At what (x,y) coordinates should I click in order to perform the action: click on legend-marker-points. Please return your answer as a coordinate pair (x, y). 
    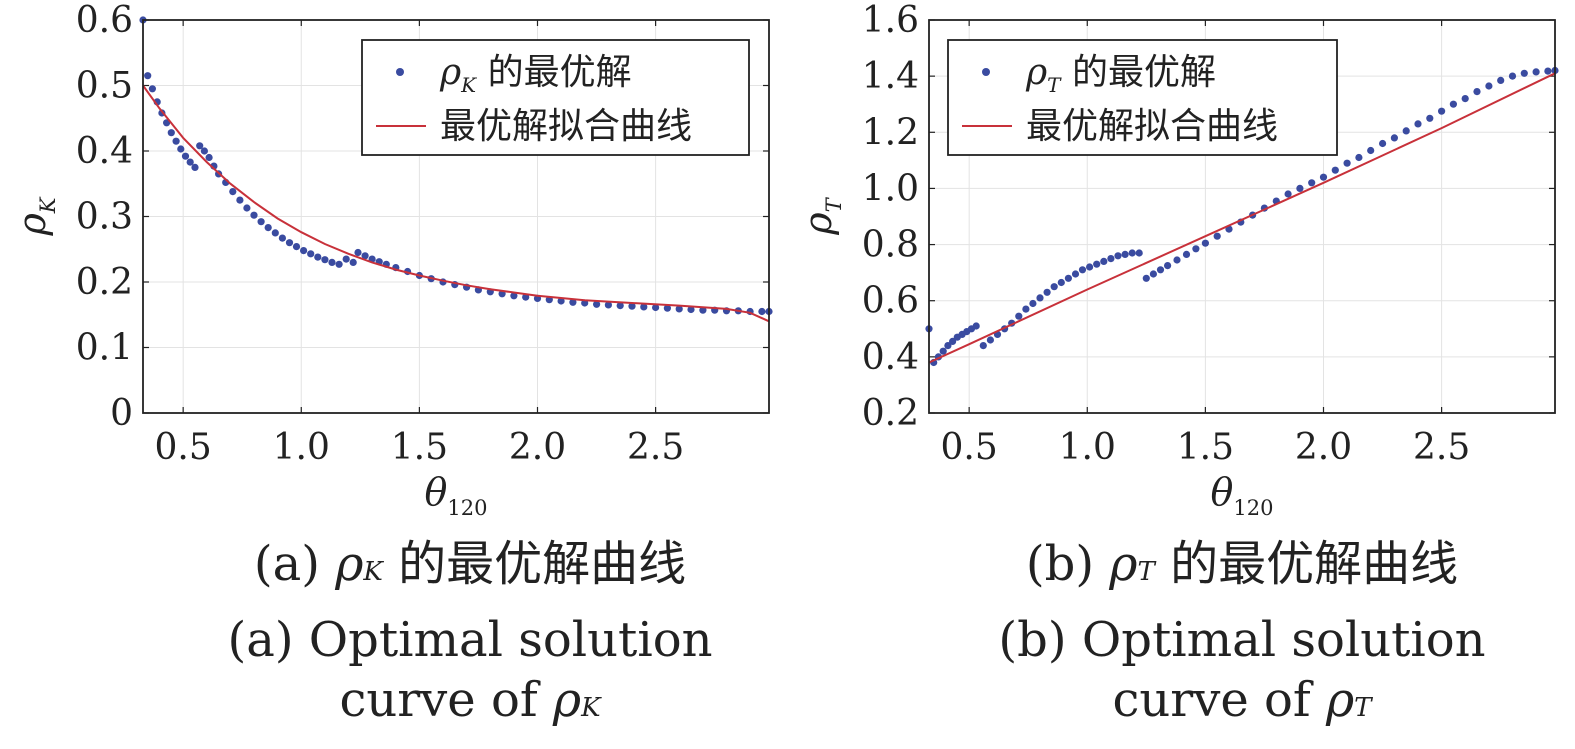
    Looking at the image, I should click on (986, 72).